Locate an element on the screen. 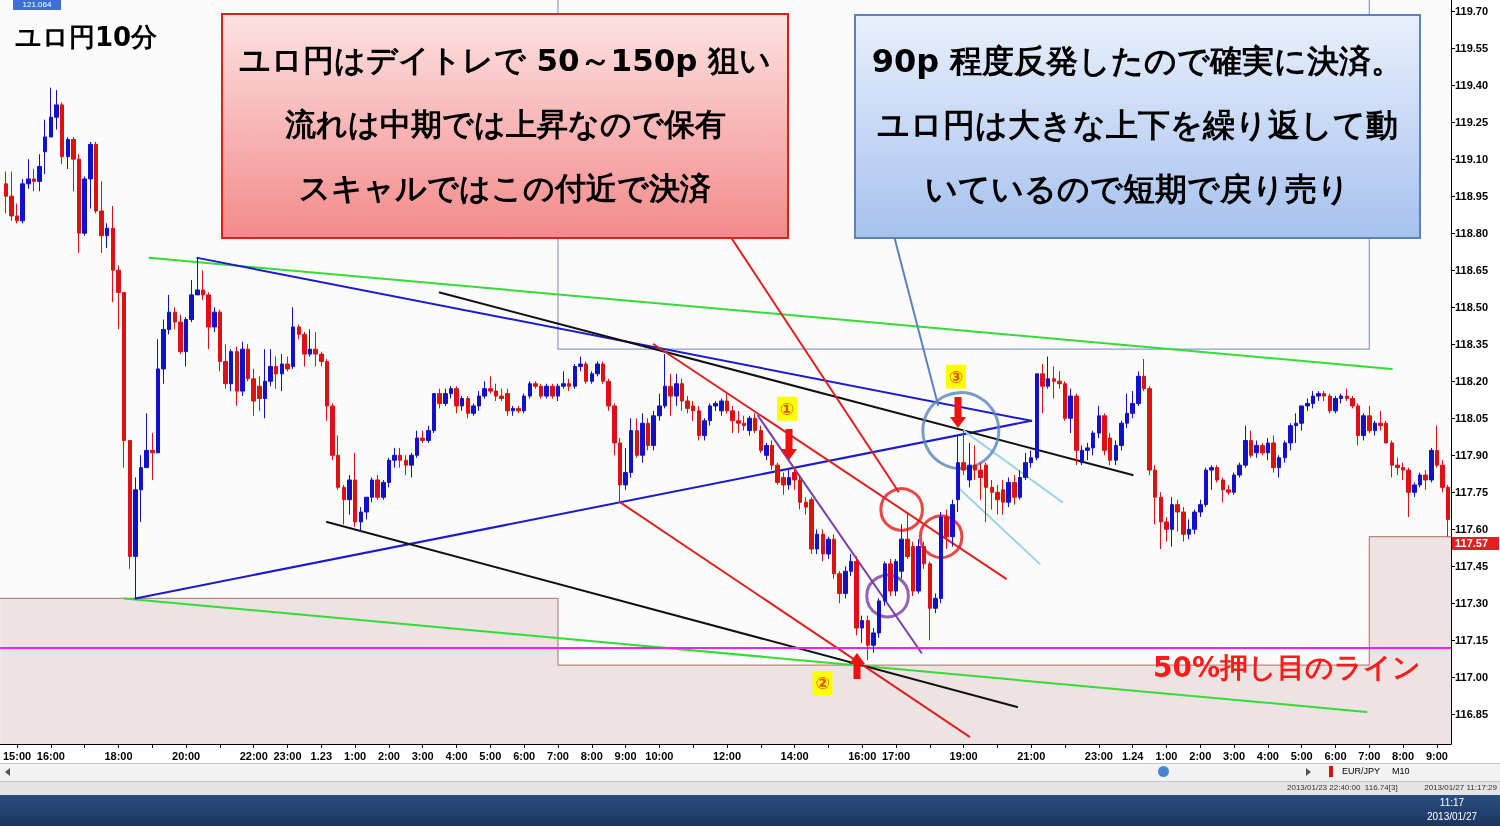 Image resolution: width=1500 pixels, height=826 pixels. x-tick-label: 19:00 is located at coordinates (963, 755).